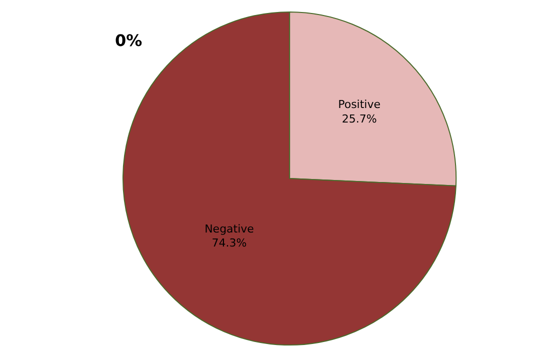  I want to click on slice-label: Negative, so click(229, 229).